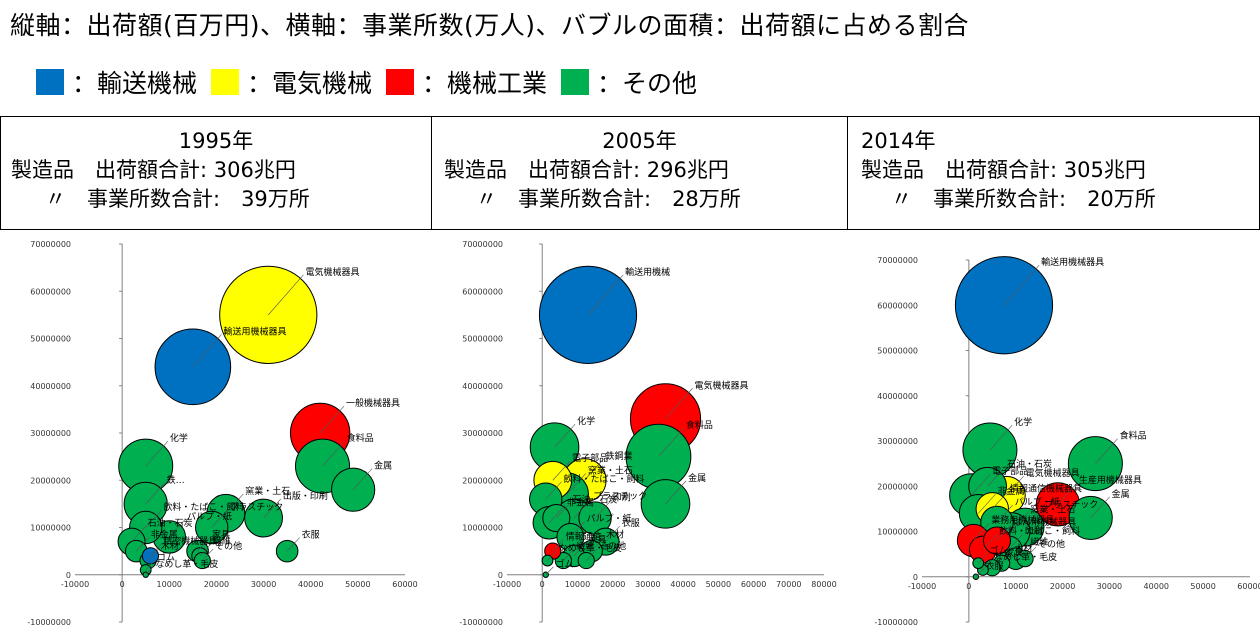 This screenshot has height=640, width=1260. What do you see at coordinates (629, 82) in the screenshot?
I see `legend-item-other: ：その他` at bounding box center [629, 82].